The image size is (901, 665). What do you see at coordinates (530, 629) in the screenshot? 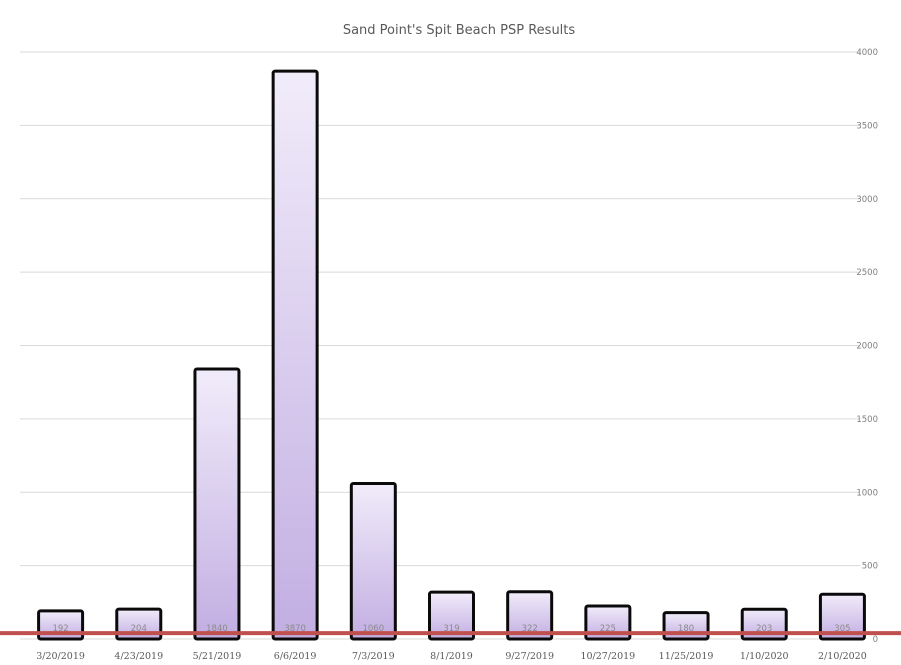
I see `data-label: 322` at bounding box center [530, 629].